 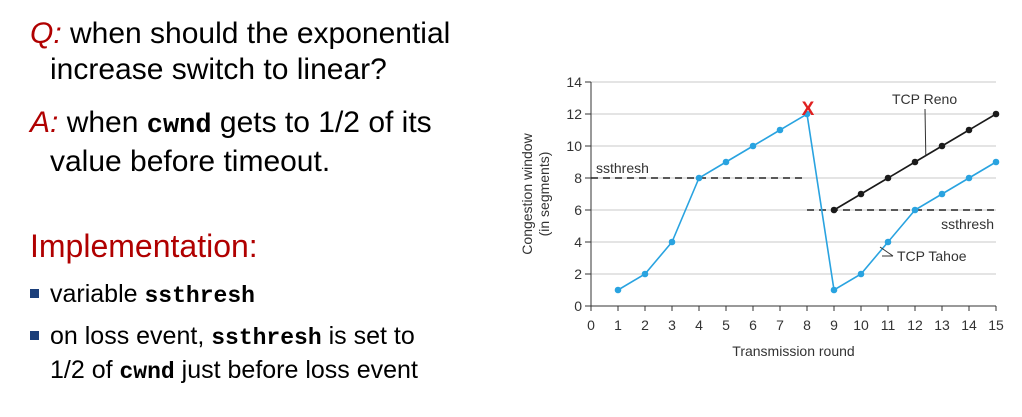 What do you see at coordinates (807, 325) in the screenshot?
I see `x-tick-label: 8` at bounding box center [807, 325].